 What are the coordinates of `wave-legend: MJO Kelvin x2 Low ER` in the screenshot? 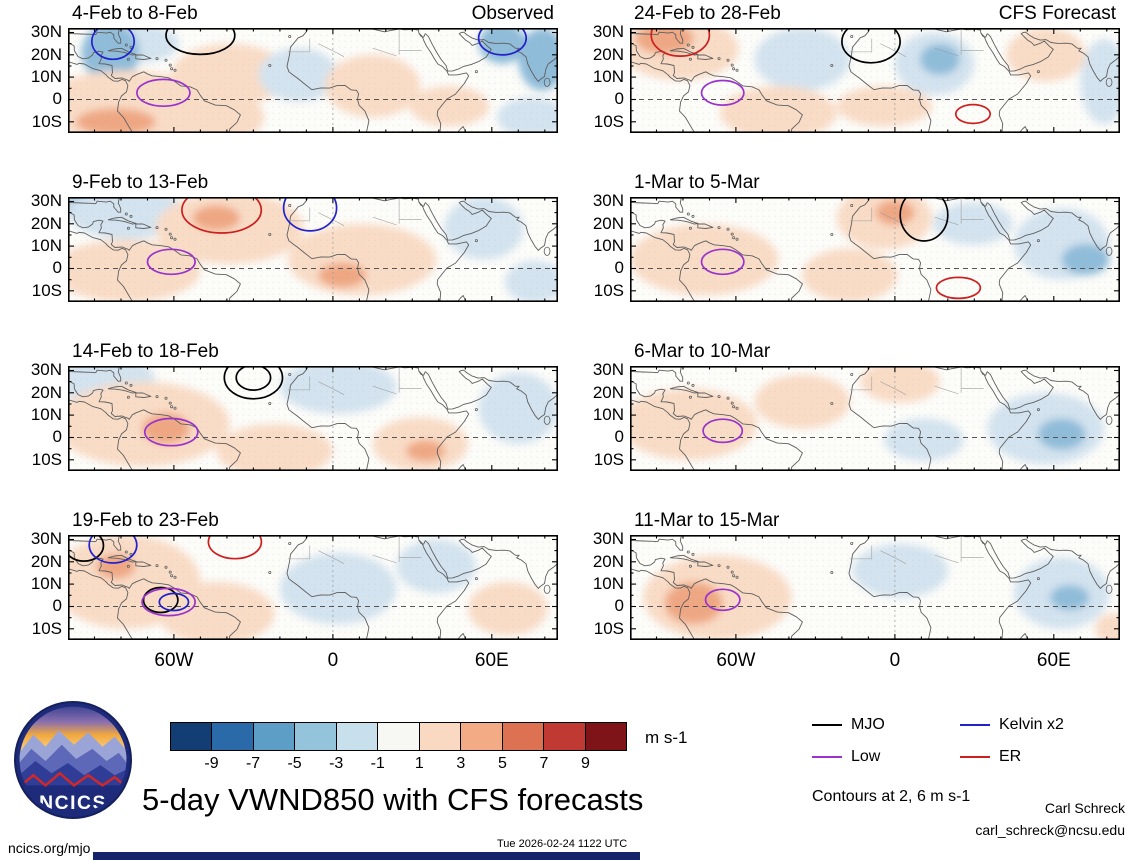 It's located at (973, 741).